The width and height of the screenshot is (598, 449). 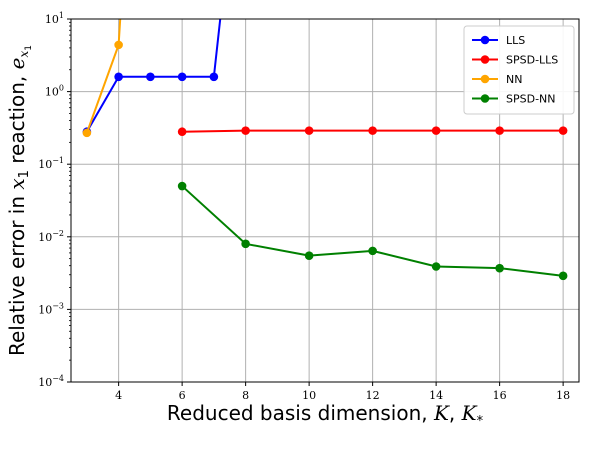 What do you see at coordinates (500, 395) in the screenshot?
I see `x-tick-label: 16` at bounding box center [500, 395].